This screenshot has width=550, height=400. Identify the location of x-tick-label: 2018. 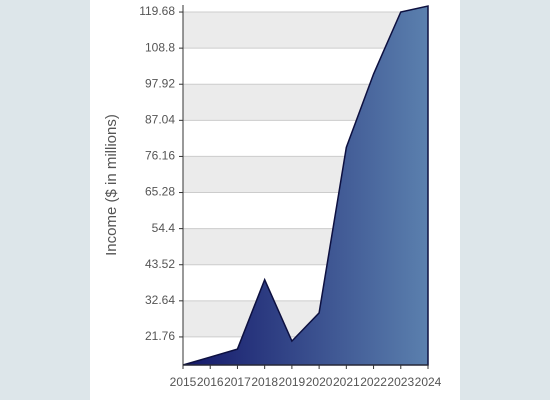
(264, 382).